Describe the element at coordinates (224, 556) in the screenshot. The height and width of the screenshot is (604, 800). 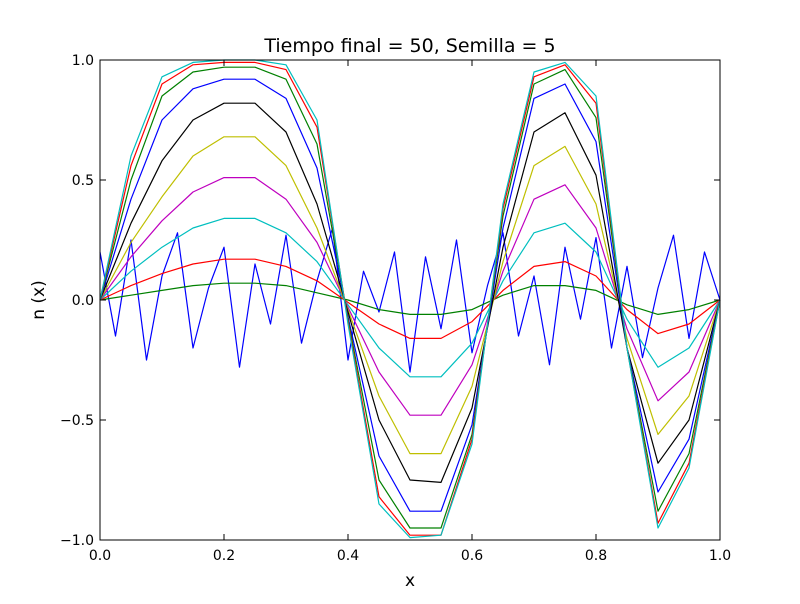
I see `x-tick-label: 0.2` at that location.